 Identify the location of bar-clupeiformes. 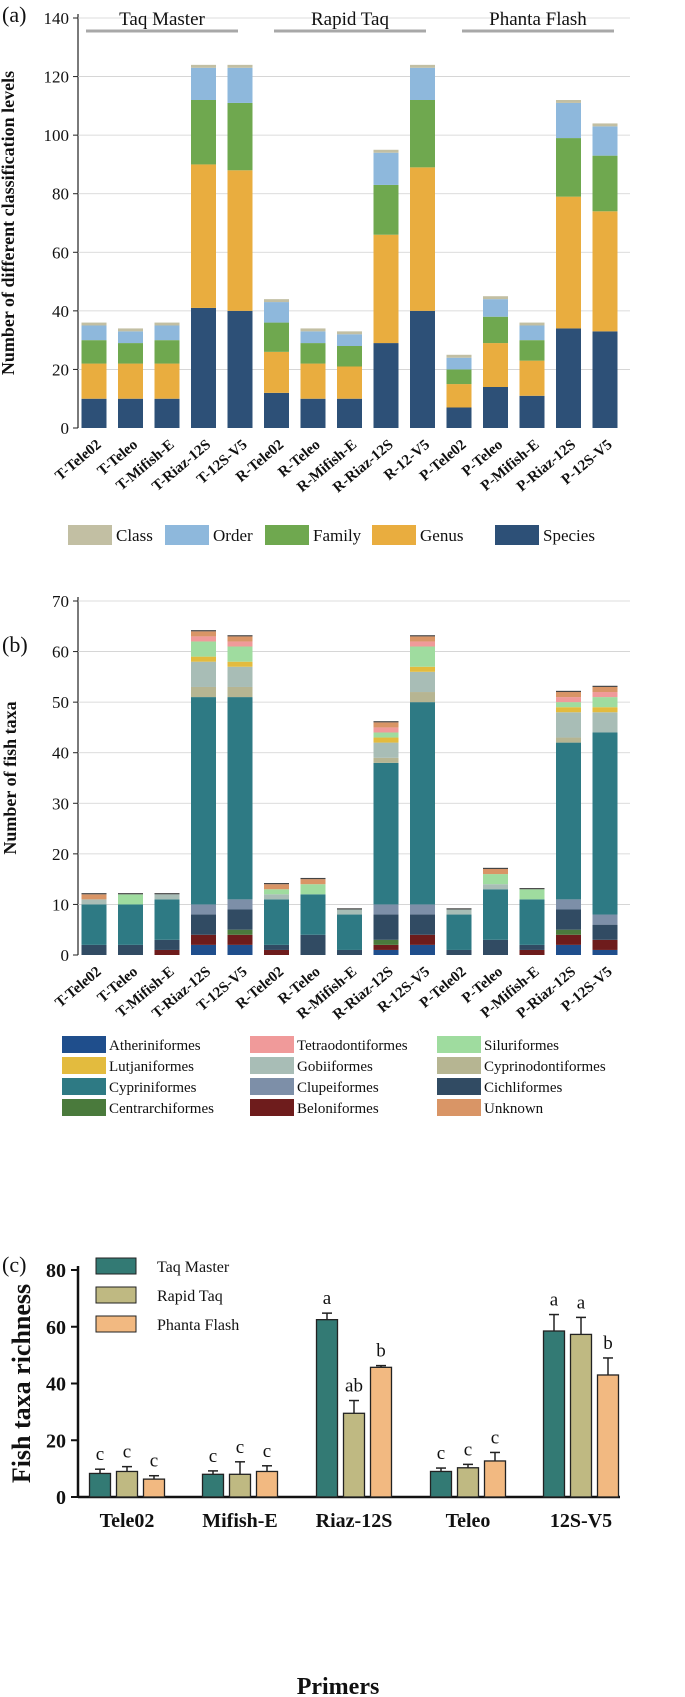
(240, 904).